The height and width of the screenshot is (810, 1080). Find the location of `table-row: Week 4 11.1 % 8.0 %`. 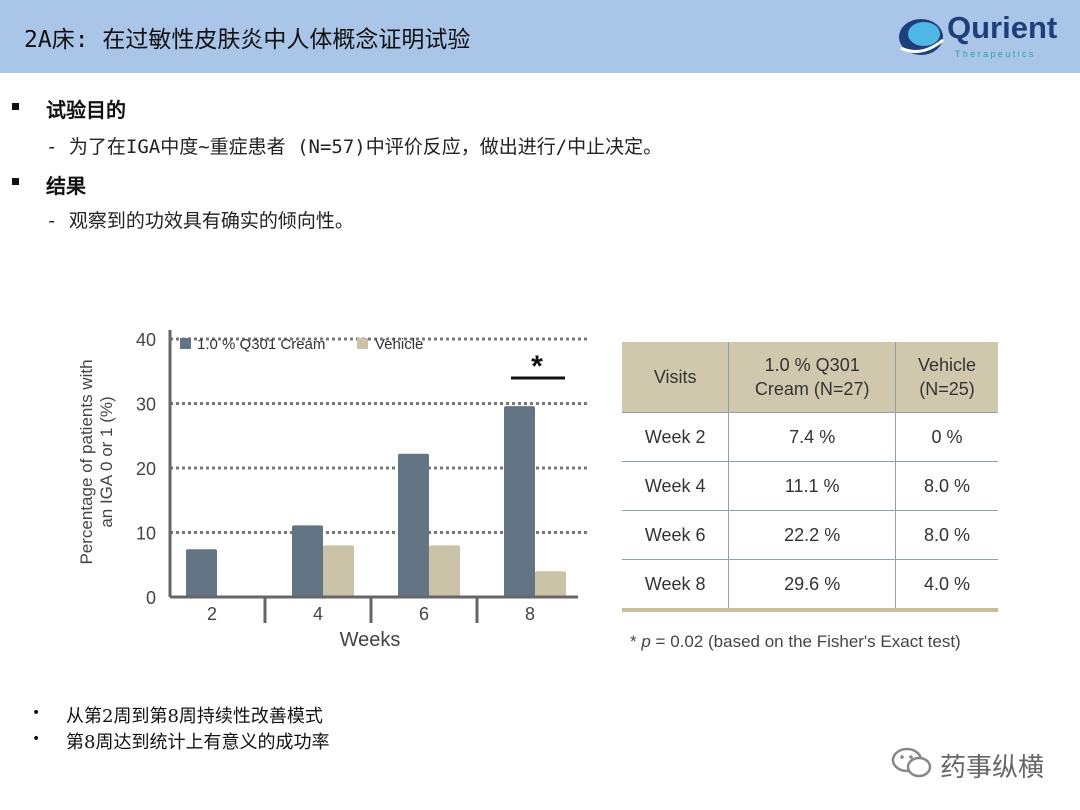

table-row: Week 4 11.1 % 8.0 % is located at coordinates (810, 486).